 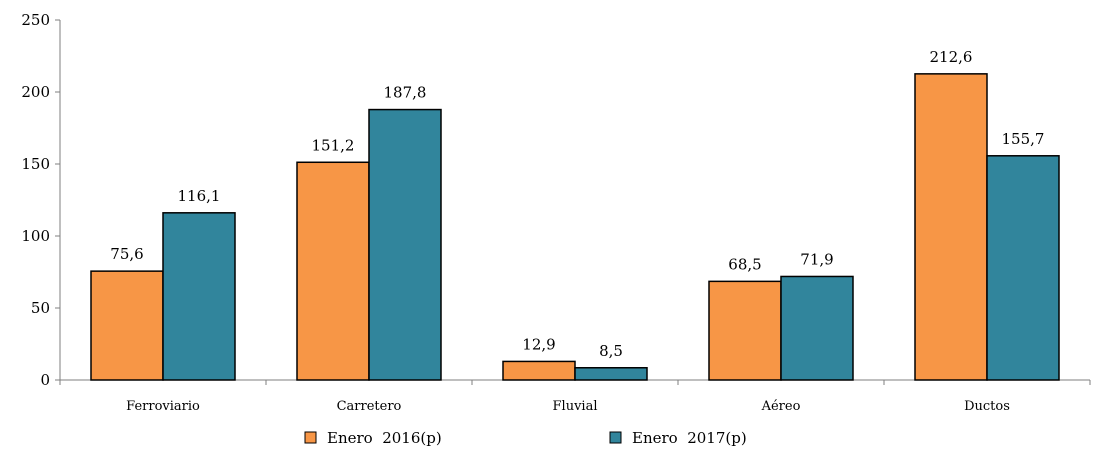 What do you see at coordinates (816, 259) in the screenshot?
I see `data-label: 71,9` at bounding box center [816, 259].